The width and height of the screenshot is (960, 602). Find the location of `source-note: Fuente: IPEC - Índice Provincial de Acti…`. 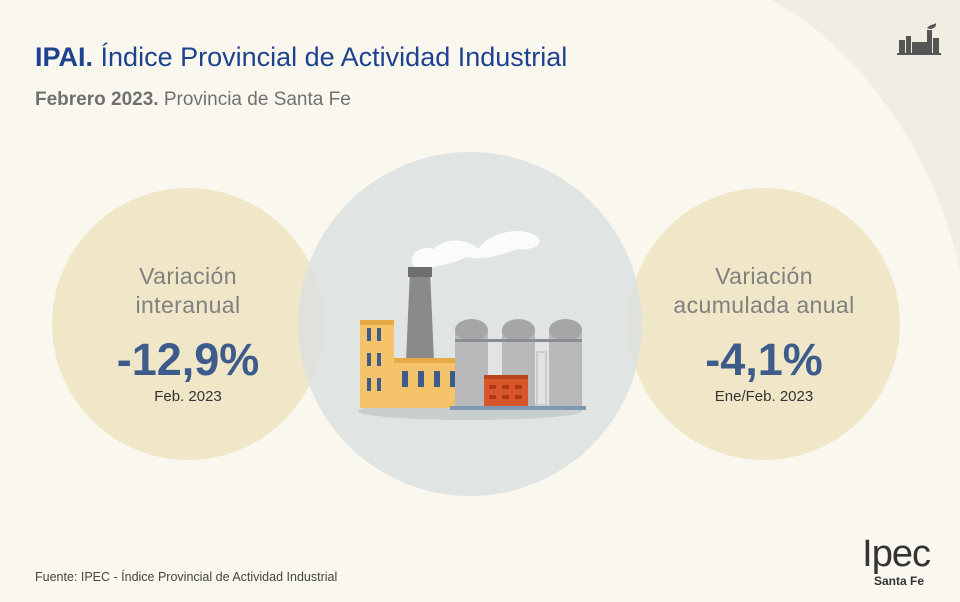

source-note: Fuente: IPEC - Índice Provincial de Acti… is located at coordinates (186, 577).